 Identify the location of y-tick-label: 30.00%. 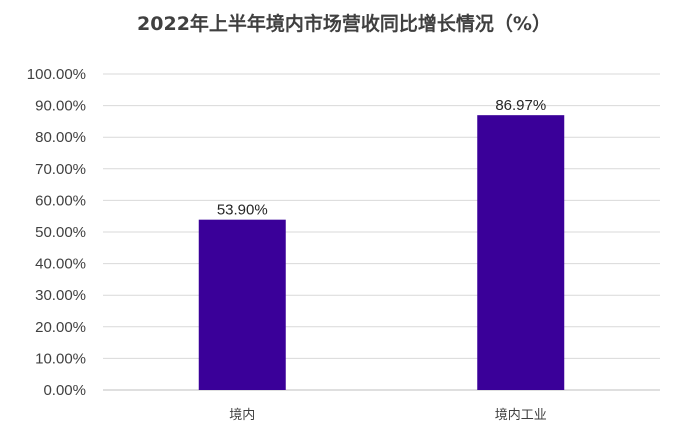
(60, 295).